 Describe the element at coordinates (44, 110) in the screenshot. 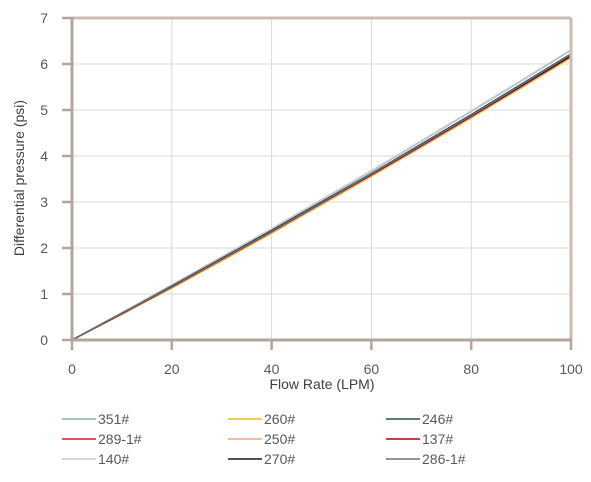

I see `y-tick-label: 5` at that location.